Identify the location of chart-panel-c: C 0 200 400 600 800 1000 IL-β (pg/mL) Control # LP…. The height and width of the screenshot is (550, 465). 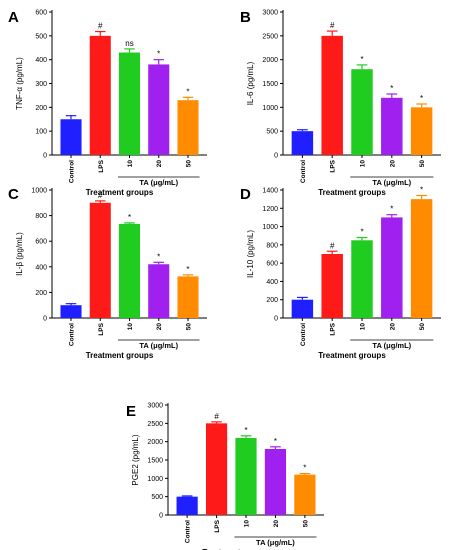
(107, 273).